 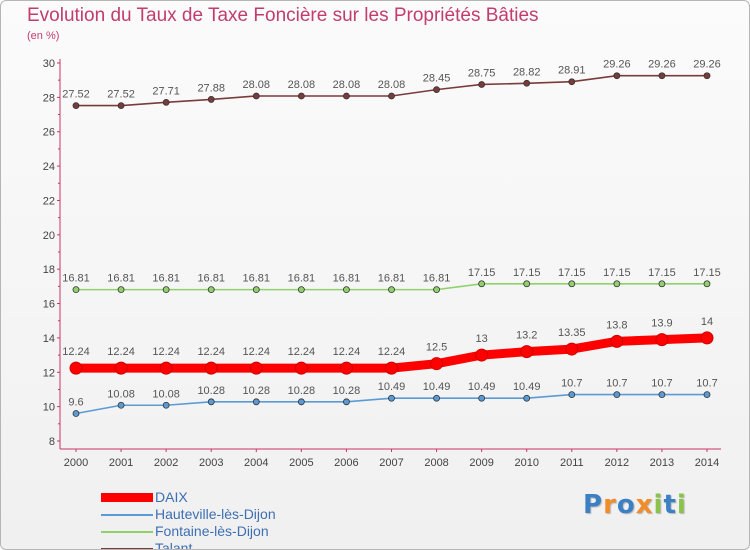 What do you see at coordinates (527, 398) in the screenshot?
I see `point-hauteville-l-s-dijon-2010` at bounding box center [527, 398].